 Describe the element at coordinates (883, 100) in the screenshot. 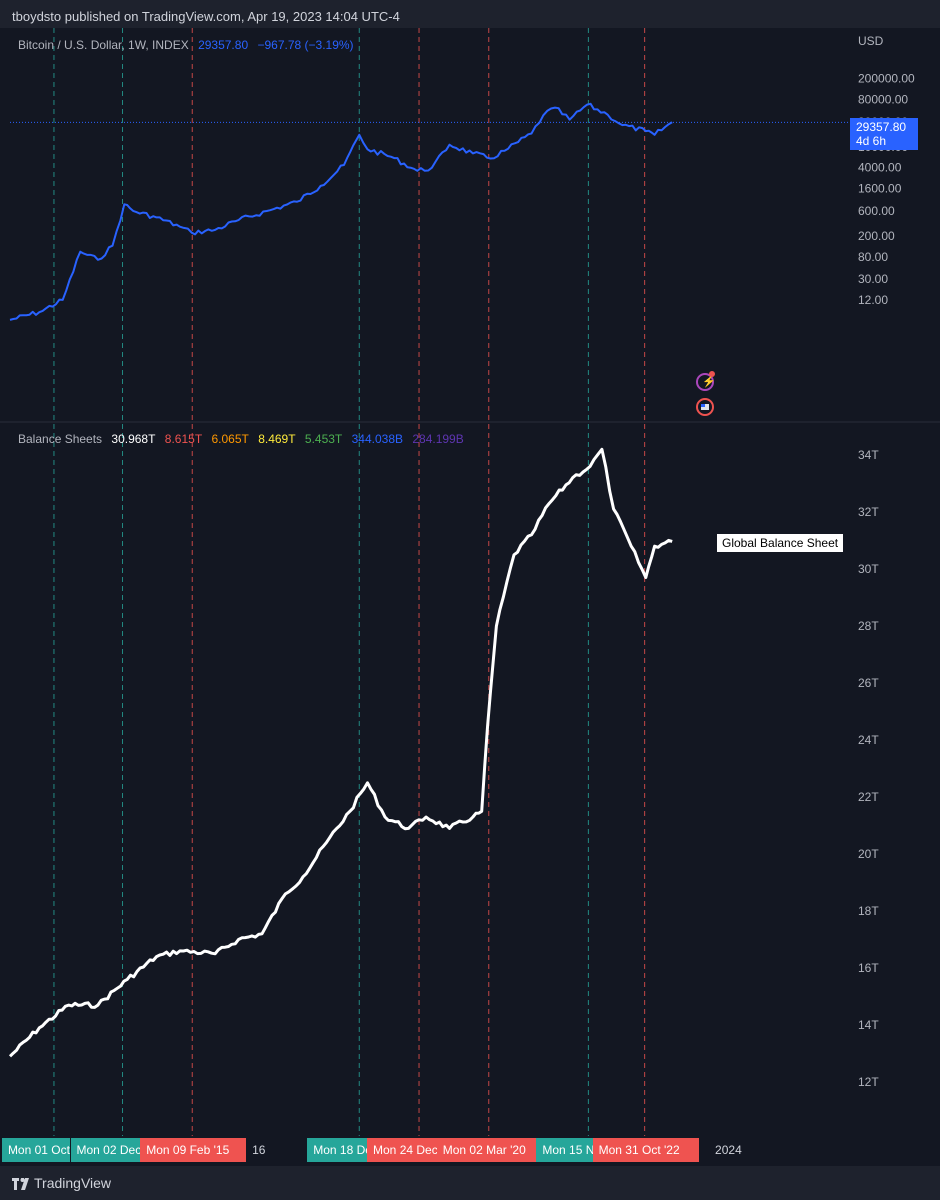

I see `y-tick-label: 80000.00` at that location.